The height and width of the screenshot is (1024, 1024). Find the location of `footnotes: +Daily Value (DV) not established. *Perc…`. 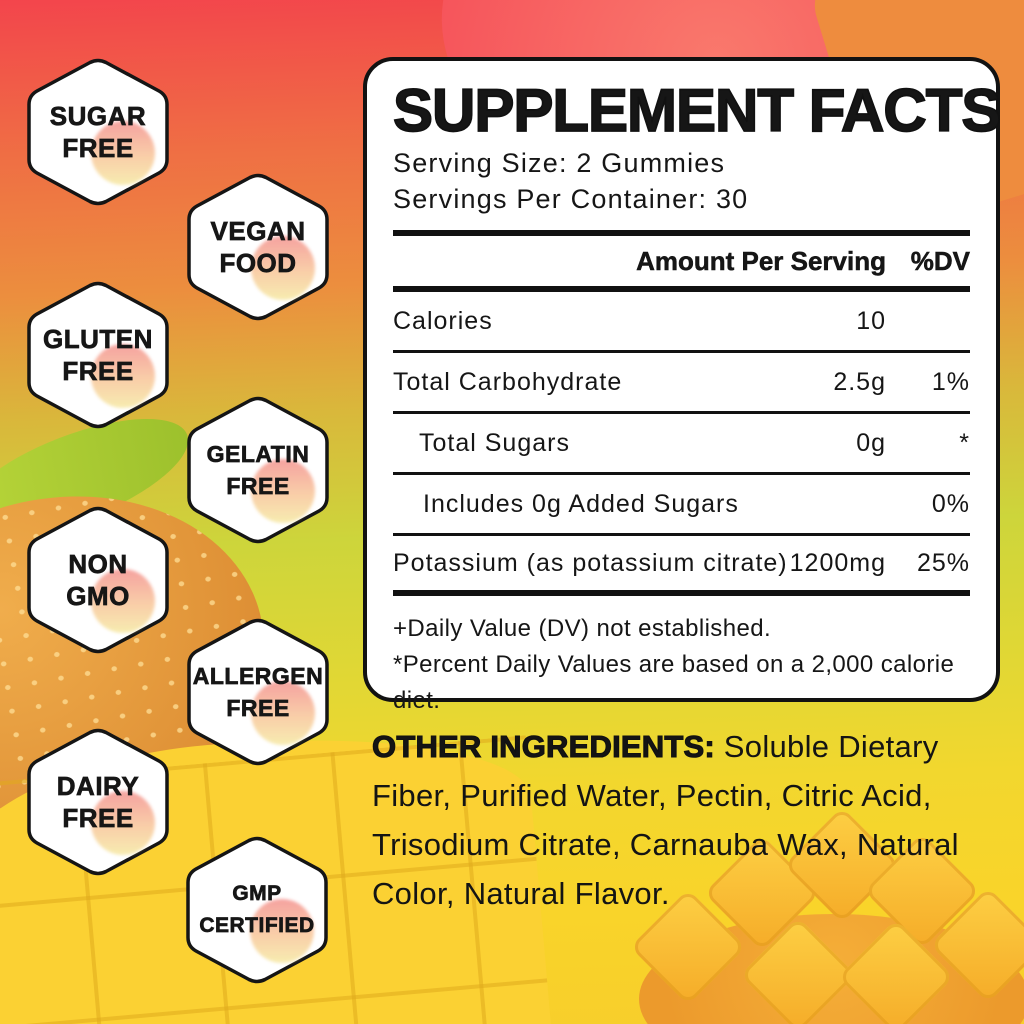

footnotes: +Daily Value (DV) not established. *Perc… is located at coordinates (681, 665).